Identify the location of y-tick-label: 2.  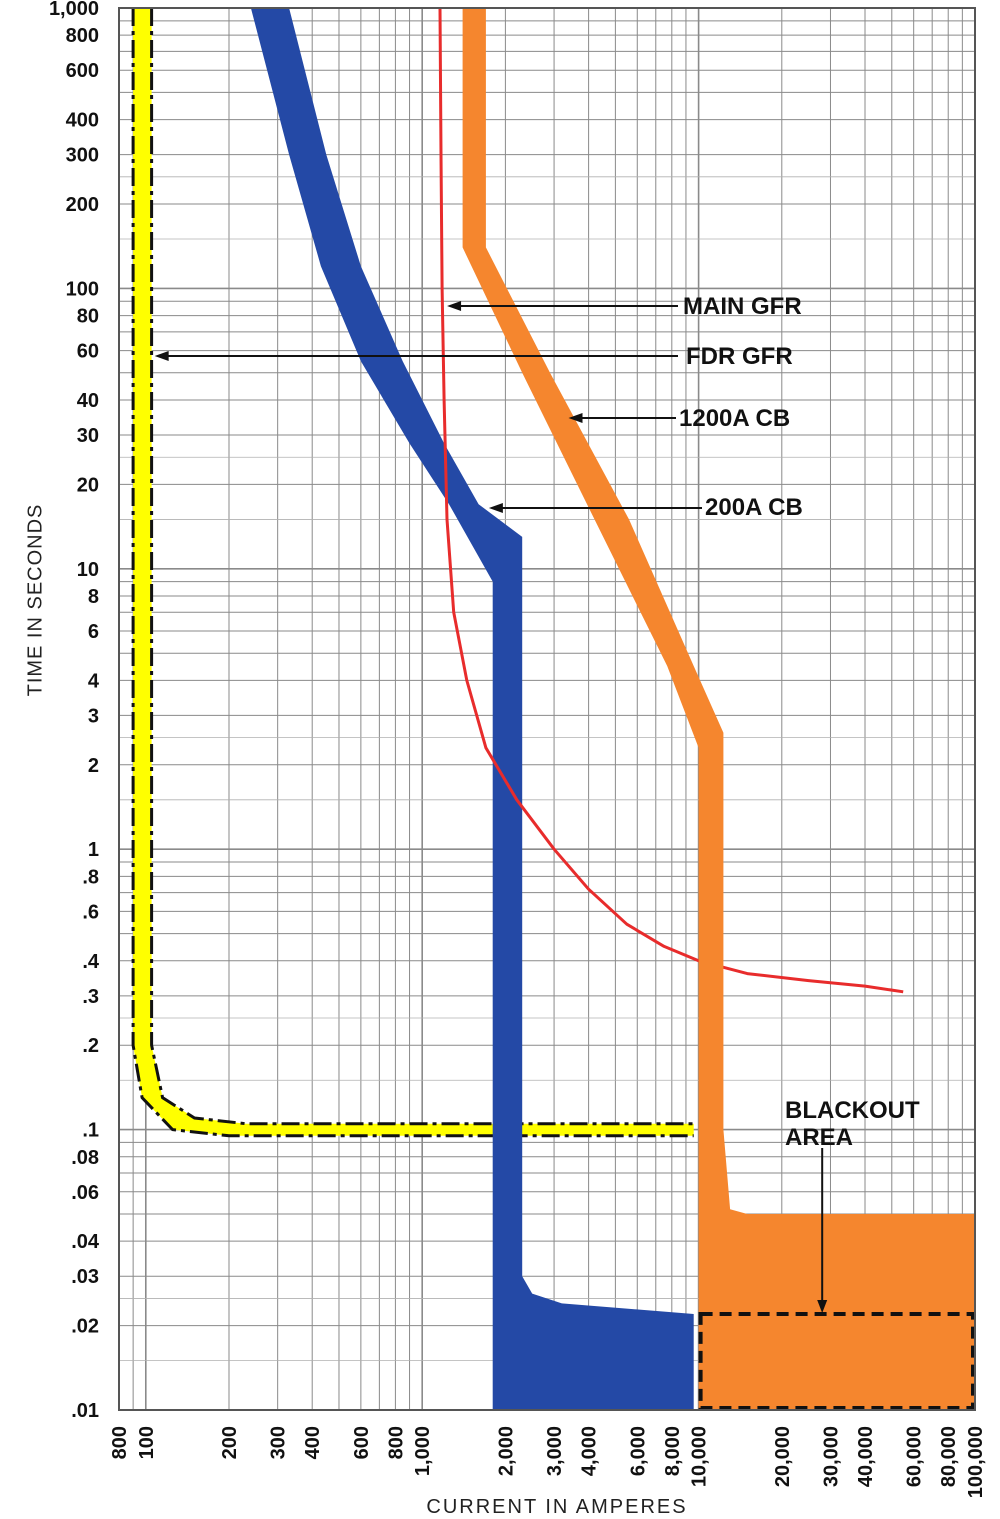
(93, 766).